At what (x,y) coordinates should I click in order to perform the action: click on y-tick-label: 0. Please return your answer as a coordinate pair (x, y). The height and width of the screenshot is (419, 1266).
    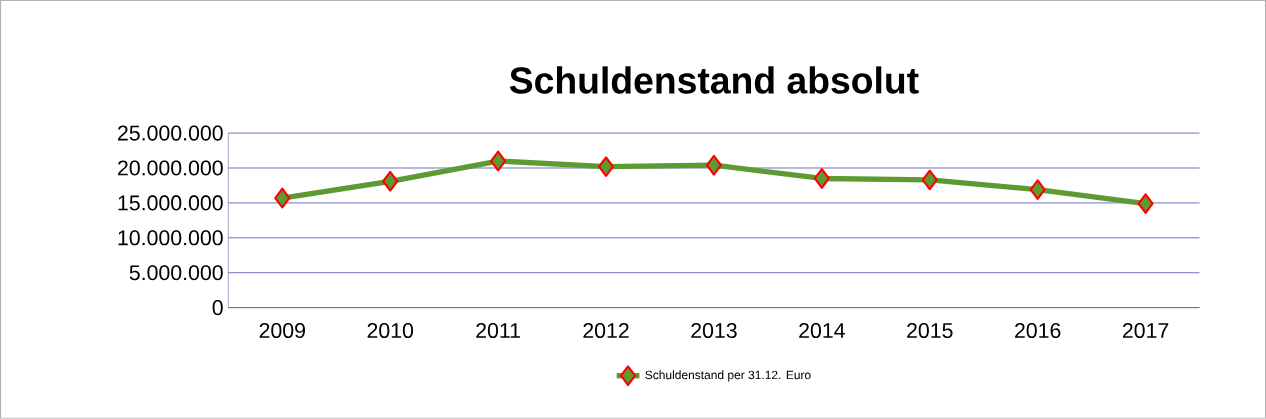
    Looking at the image, I should click on (217, 308).